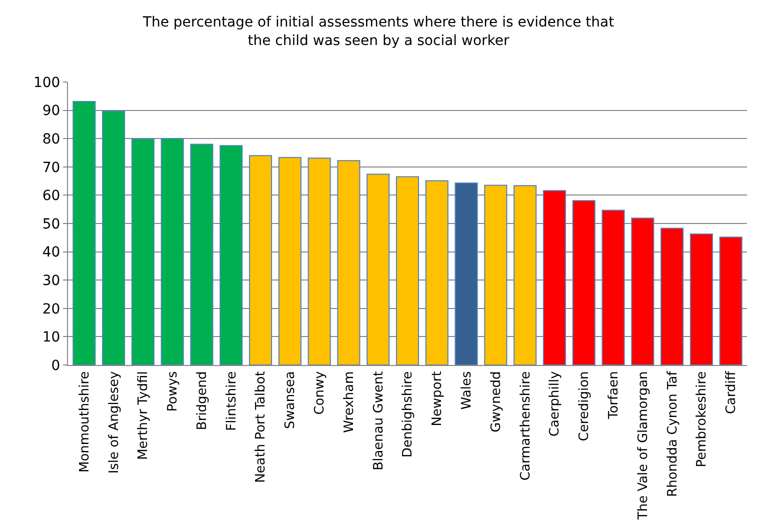 The height and width of the screenshot is (531, 757). Describe the element at coordinates (84, 421) in the screenshot. I see `x-tick-label: Monmouthshire` at that location.